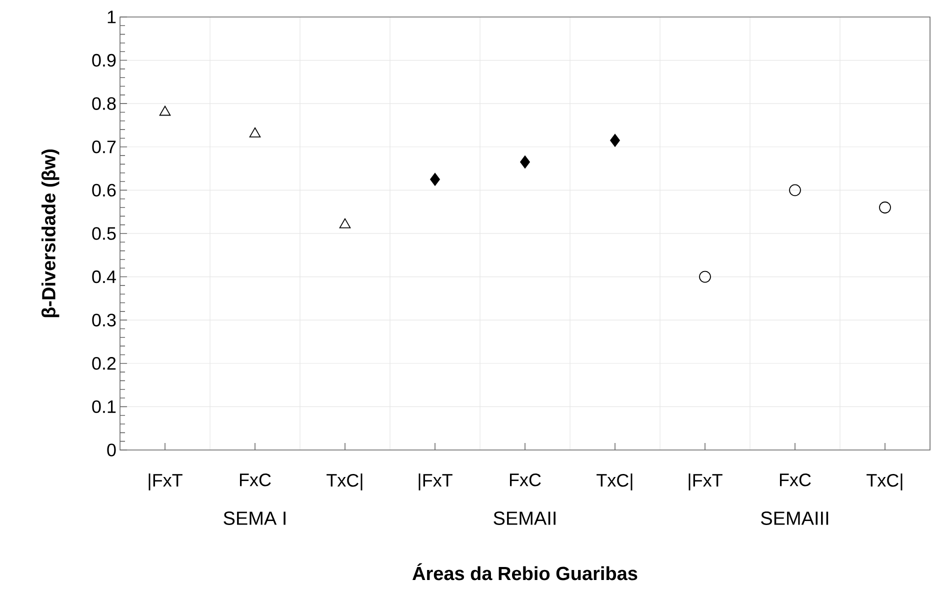  Describe the element at coordinates (111, 450) in the screenshot. I see `y-tick-label: 0` at that location.